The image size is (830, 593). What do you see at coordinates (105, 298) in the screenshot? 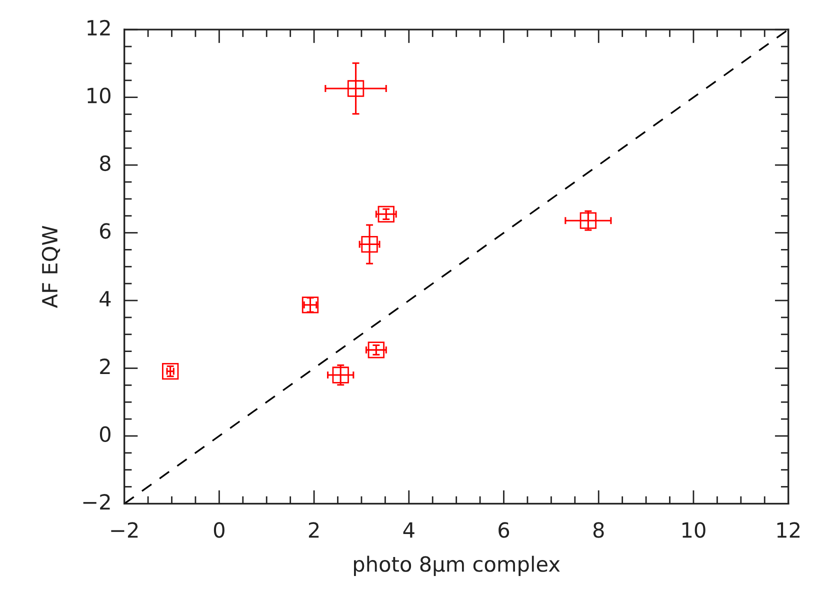
I see `y-tick-label: 4` at bounding box center [105, 298].